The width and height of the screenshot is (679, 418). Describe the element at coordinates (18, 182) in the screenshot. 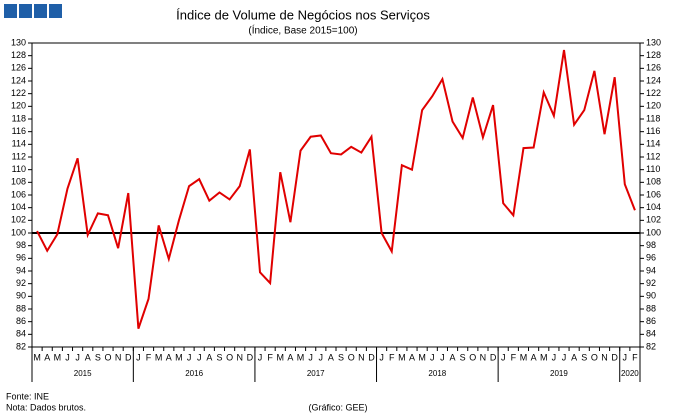

I see `y-tick-label: 108` at that location.